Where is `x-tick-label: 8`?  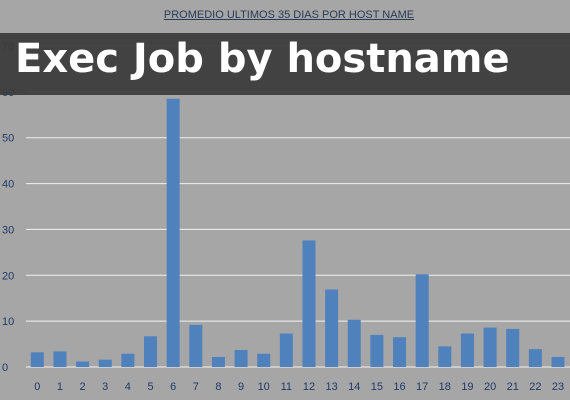 x-tick-label: 8 is located at coordinates (218, 387).